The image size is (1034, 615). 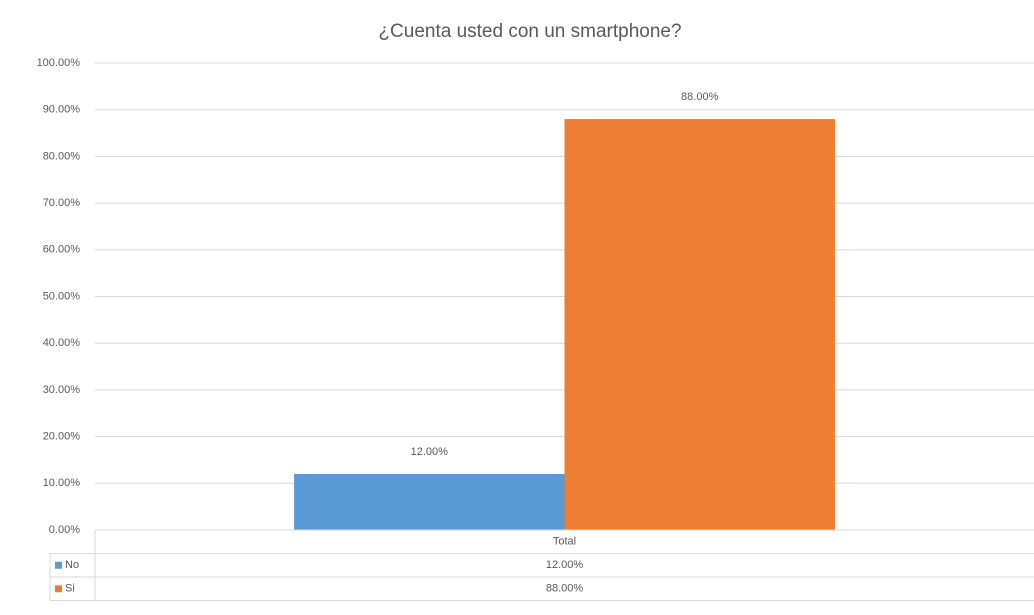 What do you see at coordinates (62, 110) in the screenshot?
I see `y-tick-label: 90.00%` at bounding box center [62, 110].